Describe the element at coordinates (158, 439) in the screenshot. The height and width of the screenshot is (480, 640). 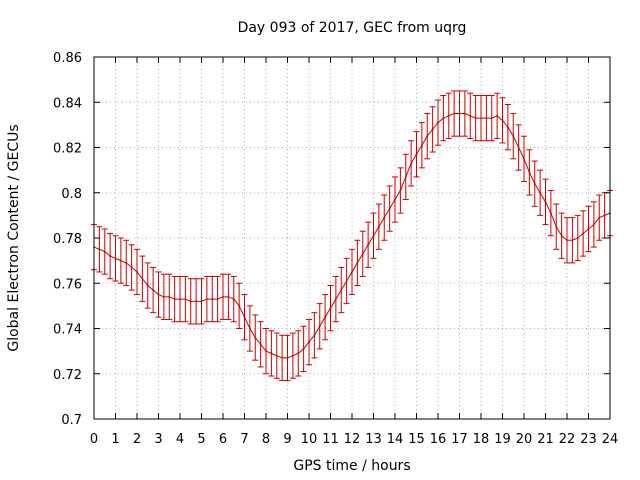
I see `x-tick-label: 3` at that location.